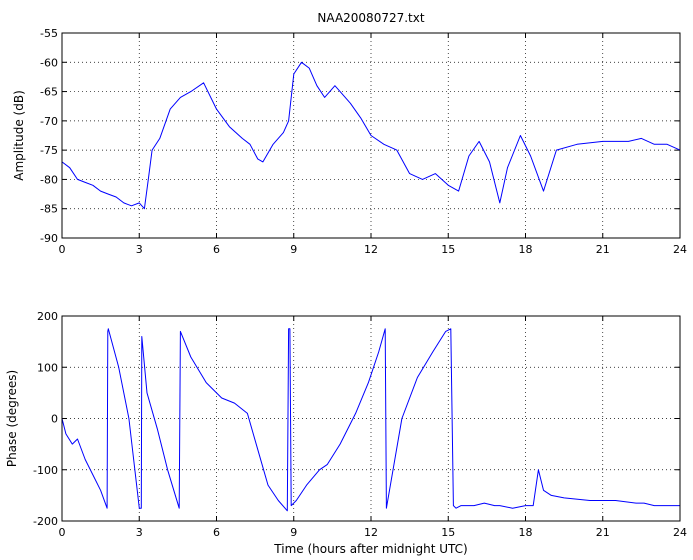  I want to click on phase-x-axis-label: Time (hours after midnight UTC), so click(370, 549).